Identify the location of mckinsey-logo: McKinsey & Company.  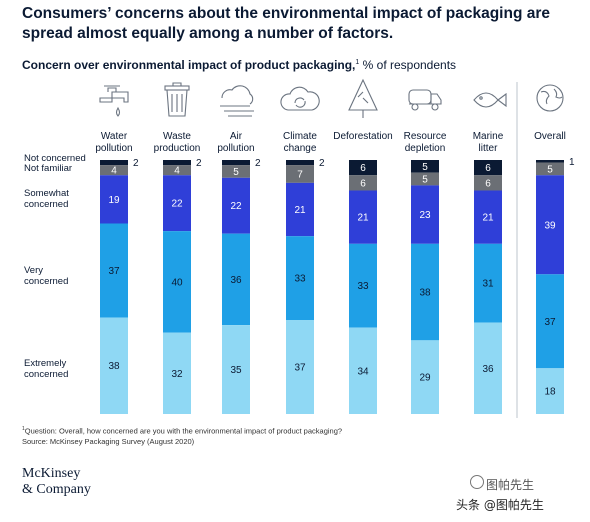
(56, 482).